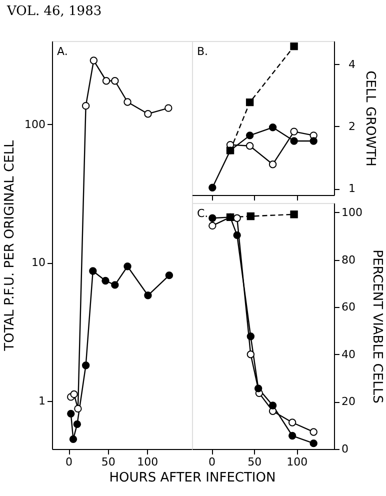 This screenshot has height=496, width=386. What do you see at coordinates (352, 64) in the screenshot?
I see `y2-tick-label: 4` at bounding box center [352, 64].